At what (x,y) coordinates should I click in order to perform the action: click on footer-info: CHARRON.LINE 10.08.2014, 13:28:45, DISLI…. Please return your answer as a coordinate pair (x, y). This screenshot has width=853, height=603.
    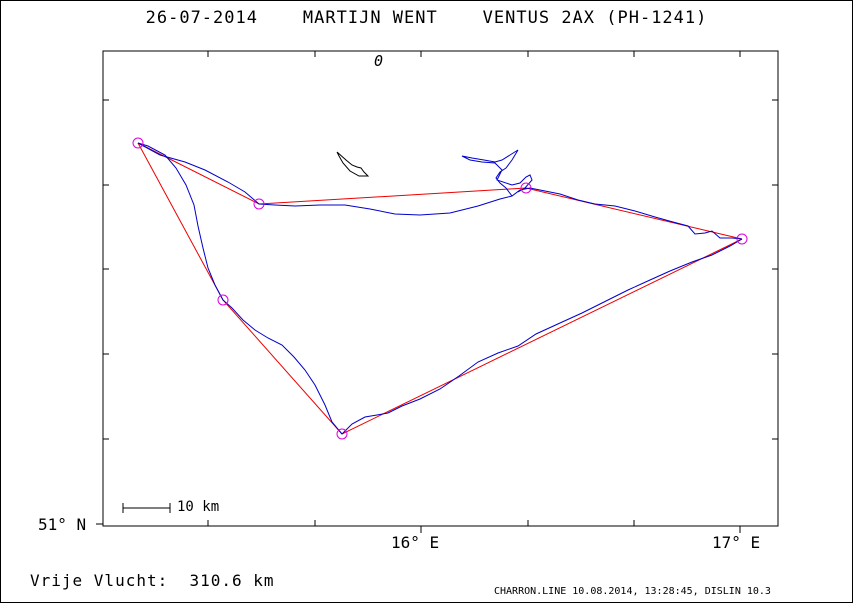
    Looking at the image, I should click on (632, 591).